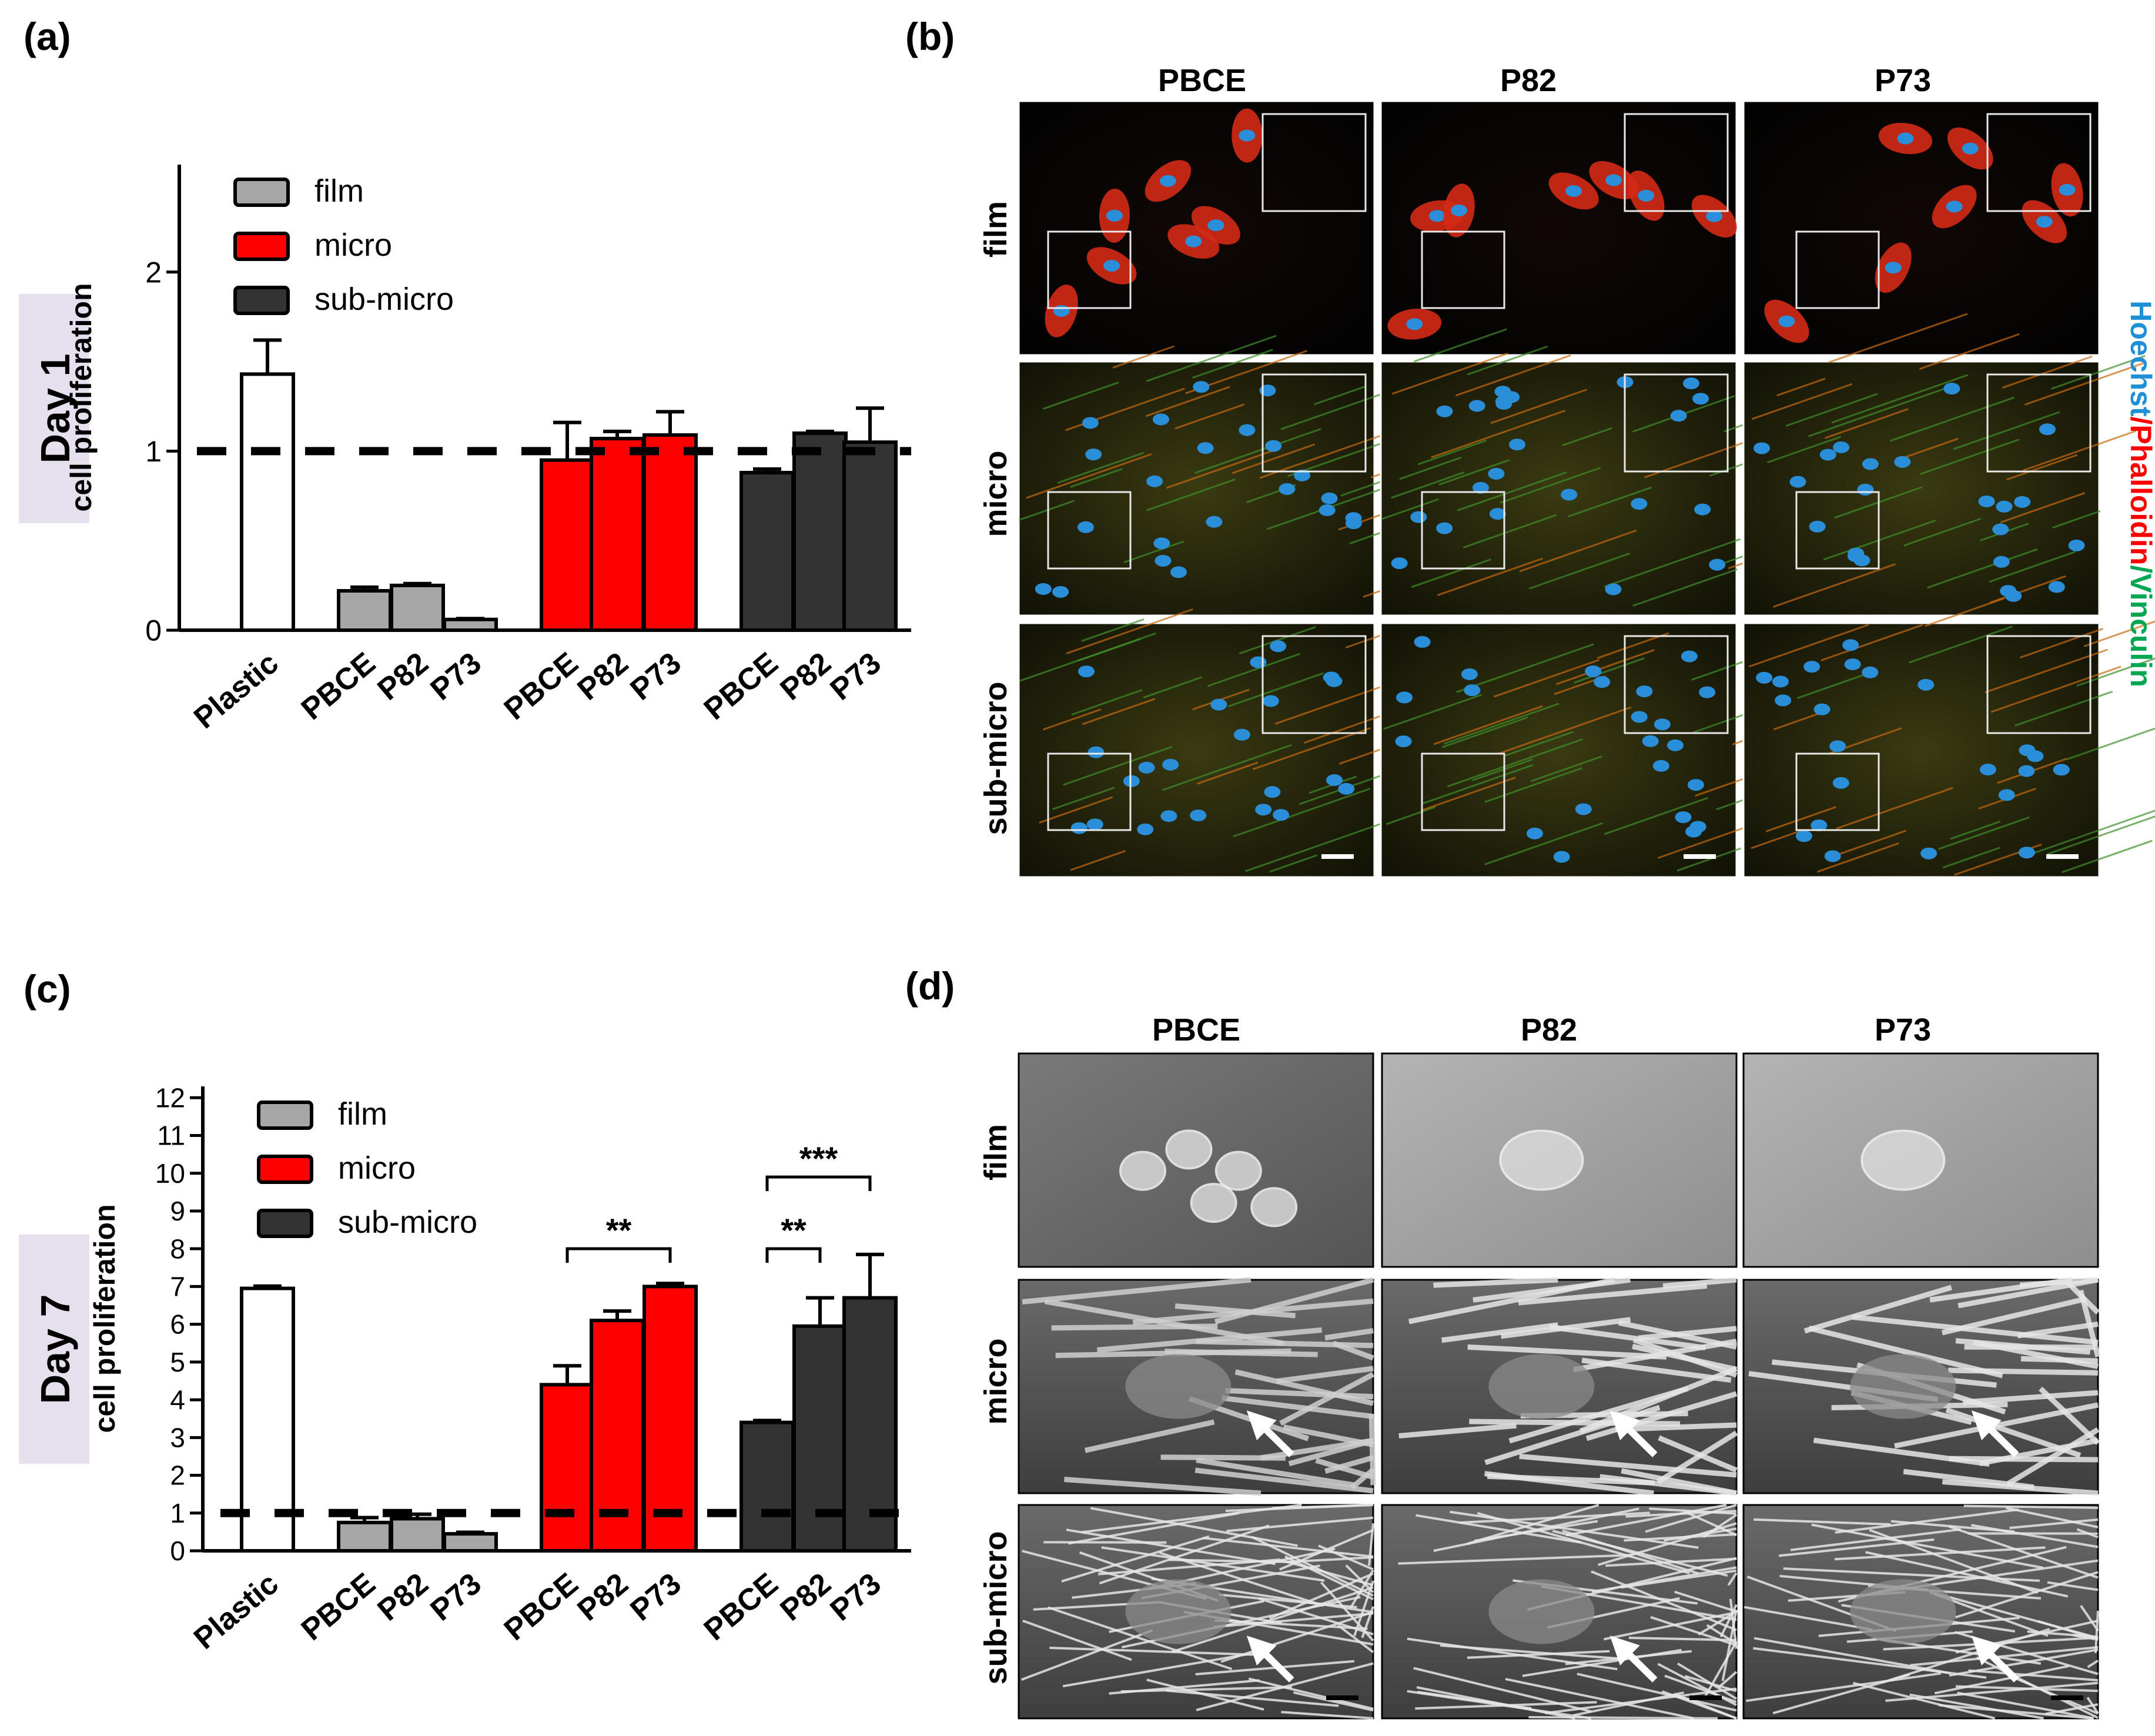 This screenshot has width=2155, height=1736. What do you see at coordinates (267, 503) in the screenshot?
I see `bar-plastic-plastic` at bounding box center [267, 503].